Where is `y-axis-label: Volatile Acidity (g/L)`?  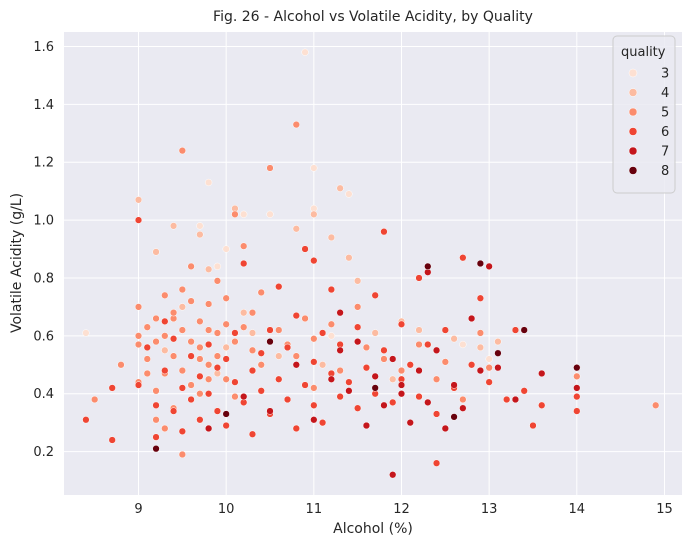 y-axis-label: Volatile Acidity (g/L) is located at coordinates (17, 263).